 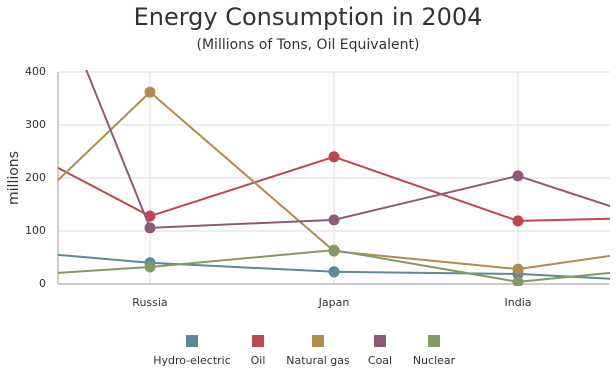 What do you see at coordinates (308, 17) in the screenshot?
I see `chart-title: Energy Consumption in 2004` at bounding box center [308, 17].